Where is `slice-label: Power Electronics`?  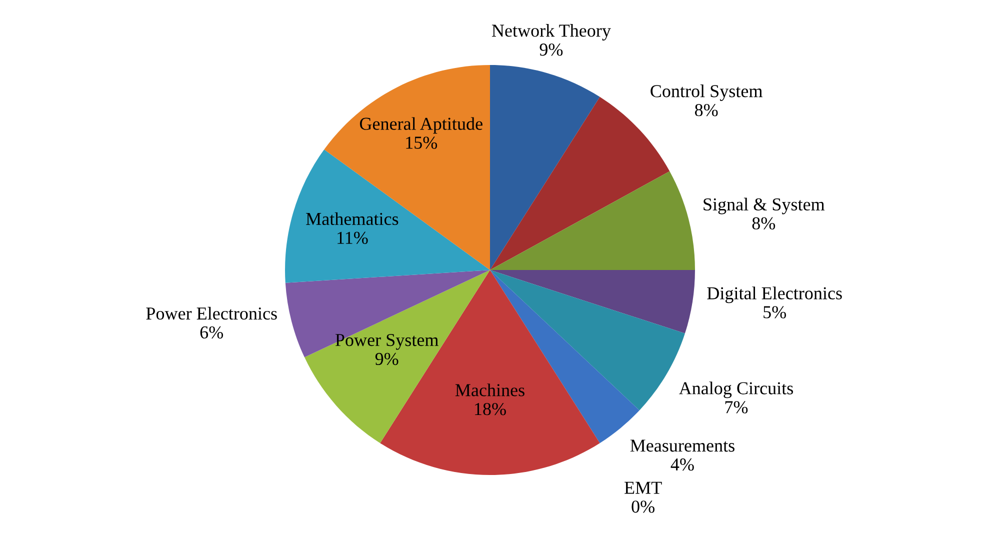 slice-label: Power Electronics is located at coordinates (211, 313).